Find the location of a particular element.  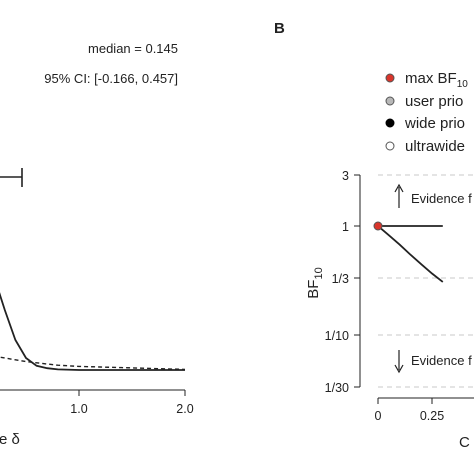

panel-b-y-tick-label: 1/30 is located at coordinates (337, 388).